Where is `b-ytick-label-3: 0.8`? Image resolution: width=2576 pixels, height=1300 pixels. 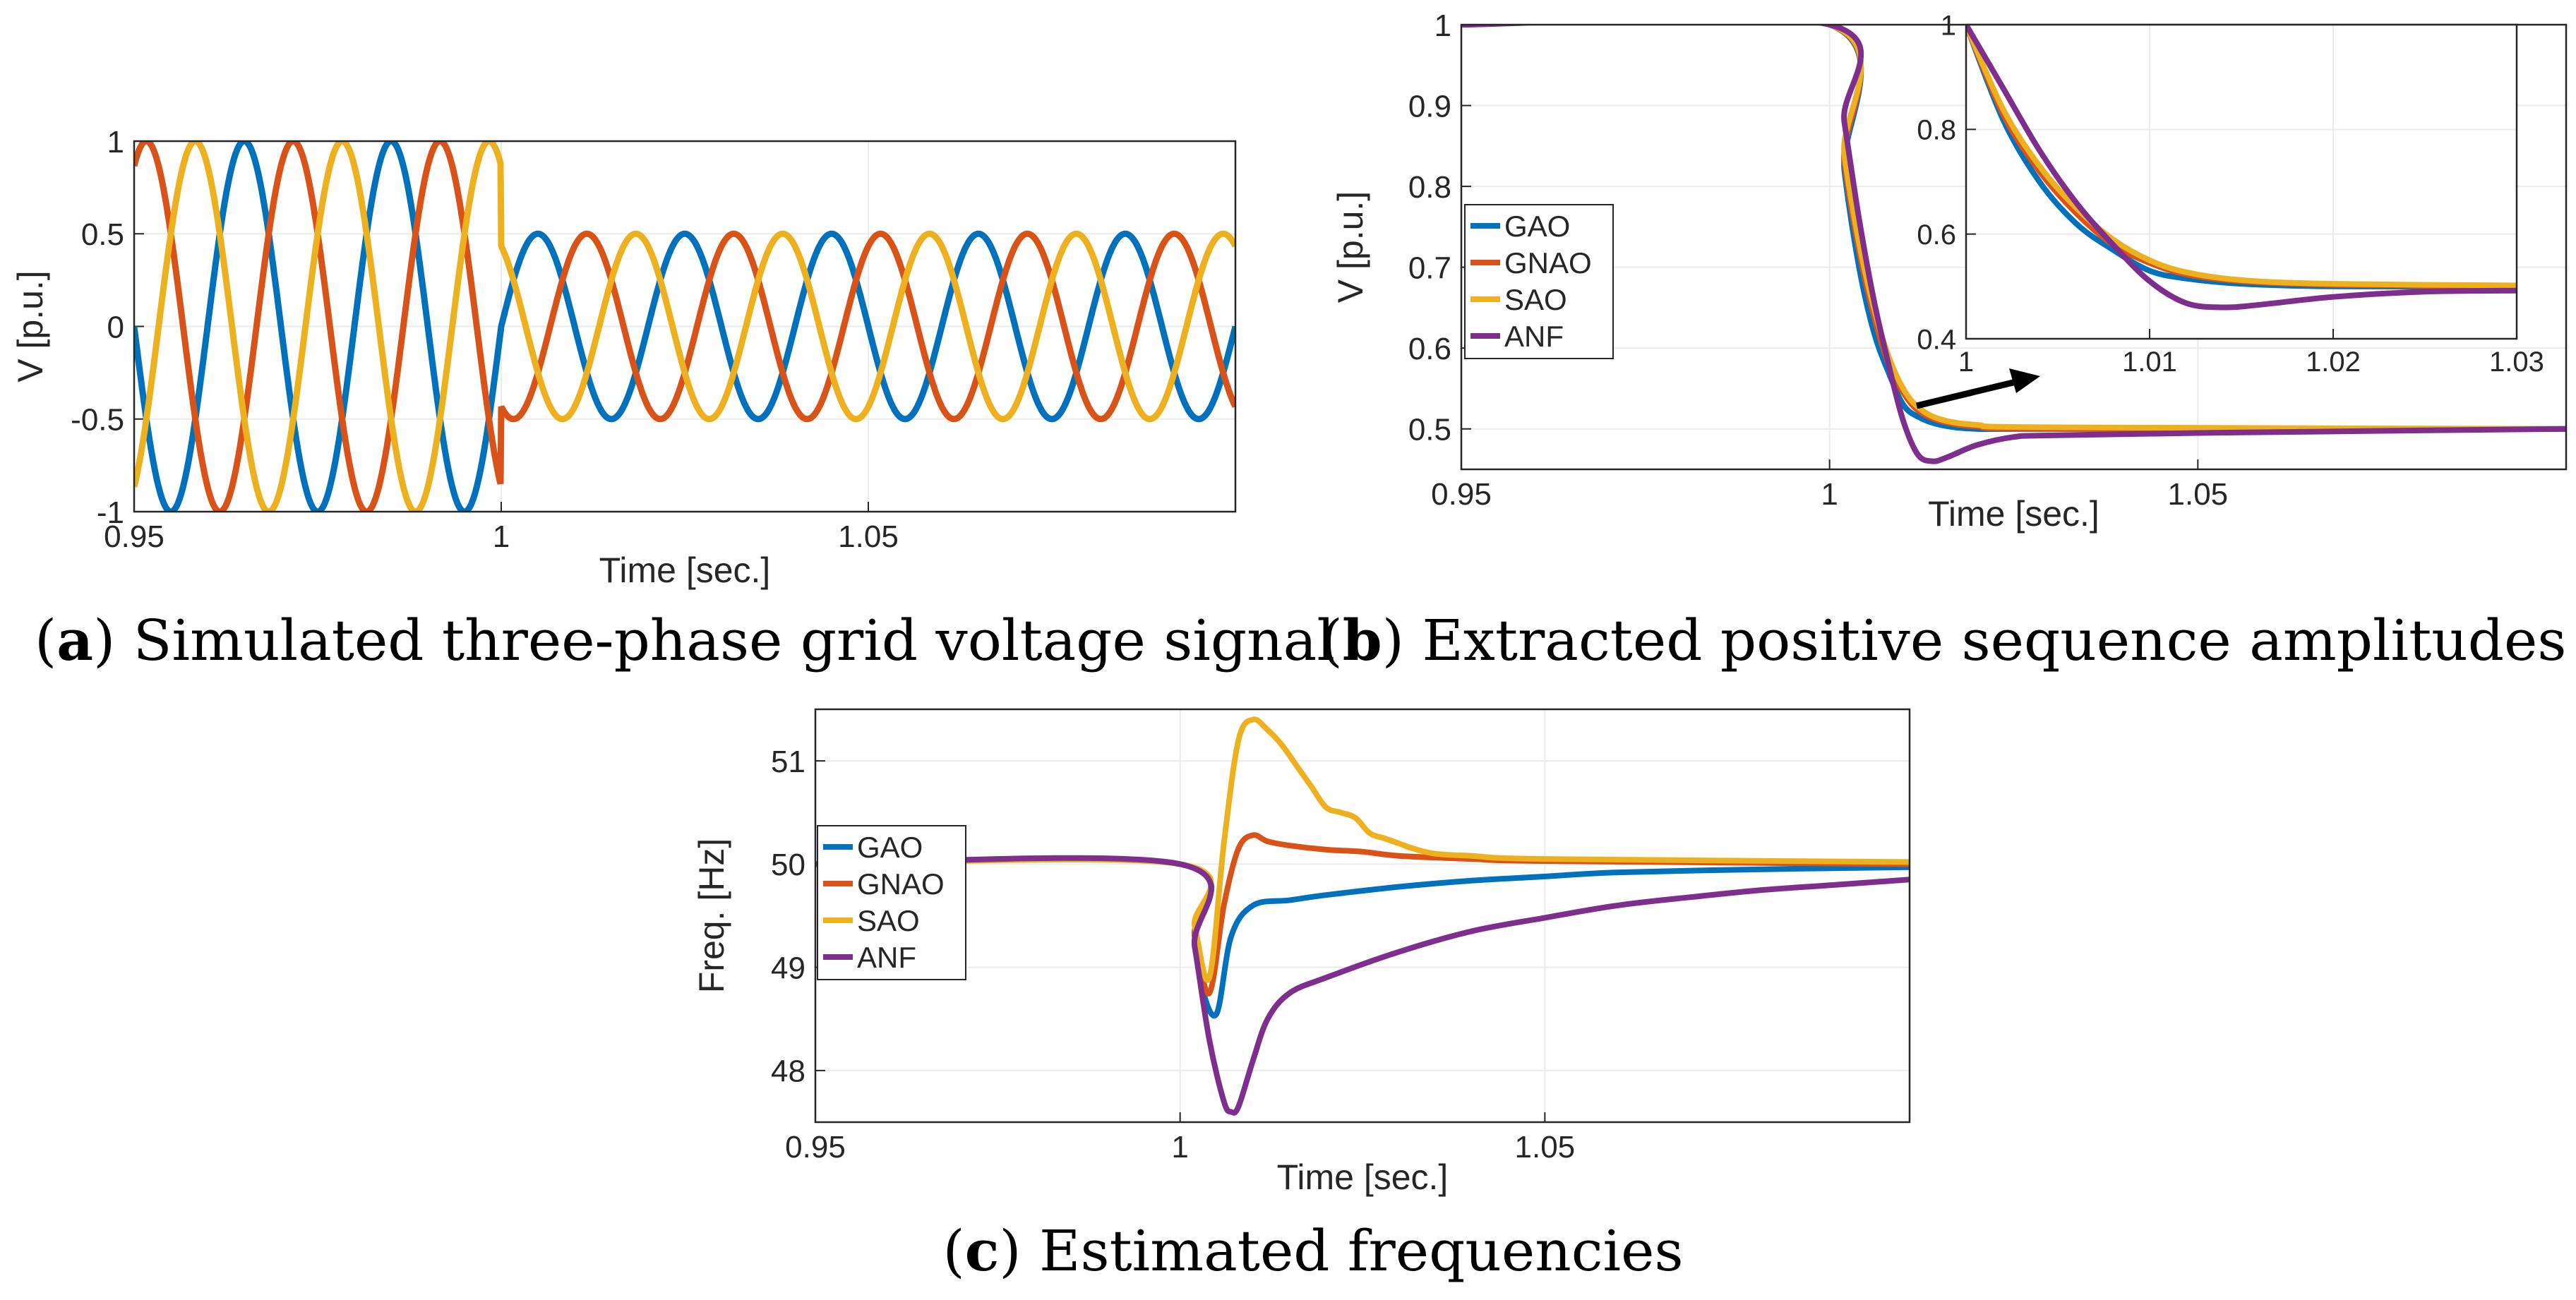 b-ytick-label-3: 0.8 is located at coordinates (1429, 187).